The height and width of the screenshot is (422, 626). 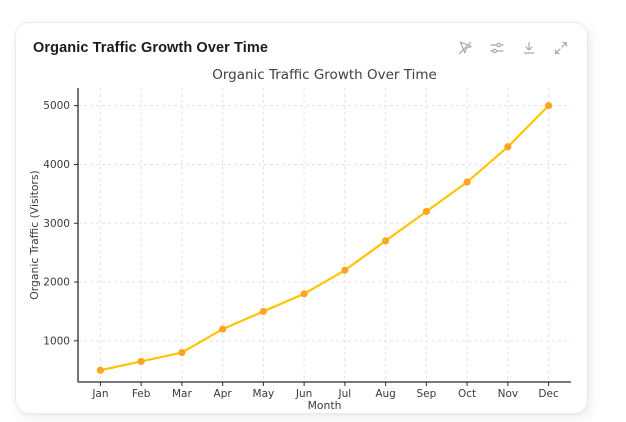 What do you see at coordinates (99, 394) in the screenshot?
I see `x-tick-label: Jan` at bounding box center [99, 394].